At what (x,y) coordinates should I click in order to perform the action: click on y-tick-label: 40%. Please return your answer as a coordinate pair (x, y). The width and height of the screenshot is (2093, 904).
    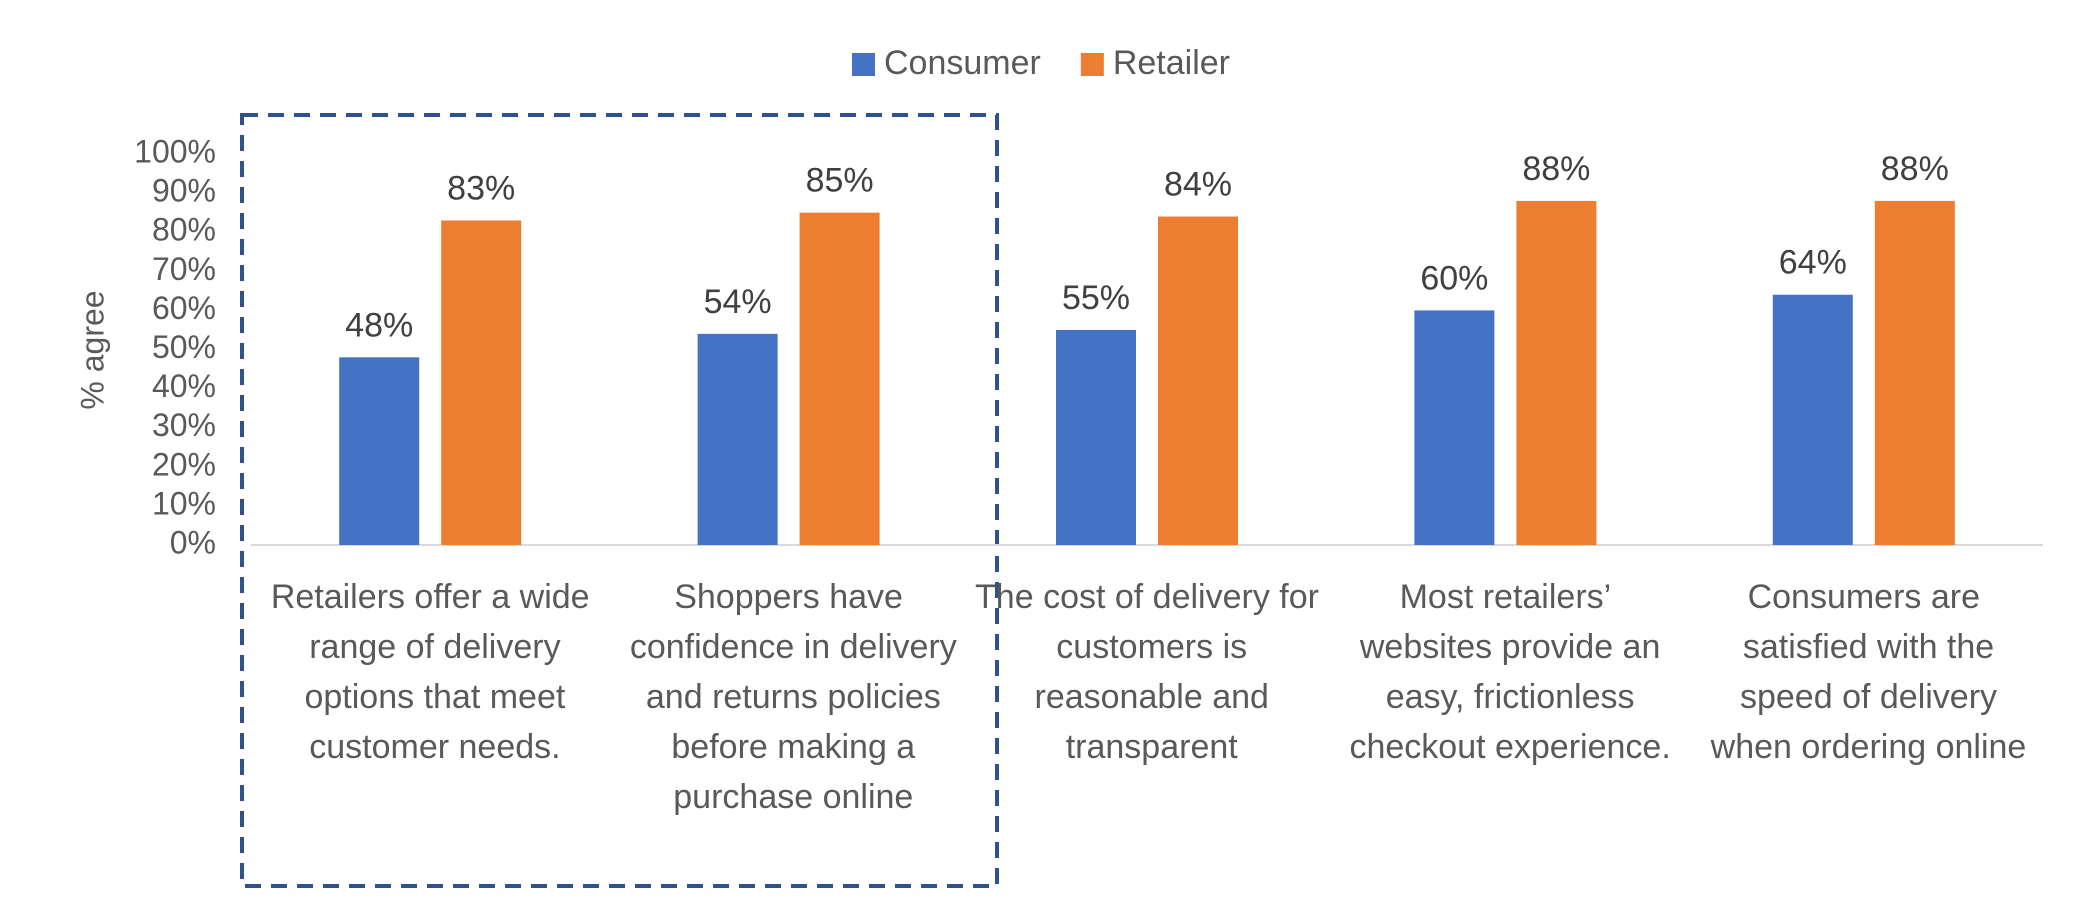
    Looking at the image, I should click on (184, 386).